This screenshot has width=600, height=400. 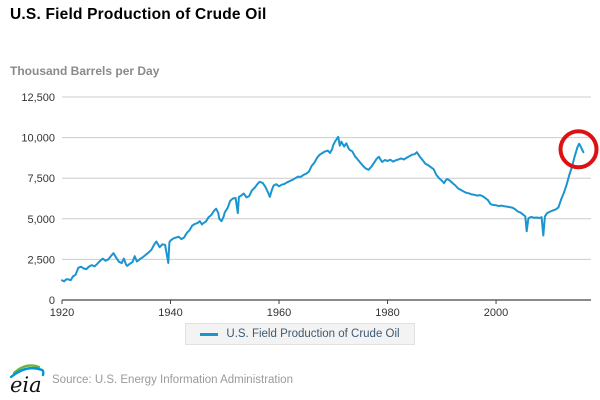 What do you see at coordinates (170, 313) in the screenshot?
I see `x-tick-label-1940: 1940` at bounding box center [170, 313].